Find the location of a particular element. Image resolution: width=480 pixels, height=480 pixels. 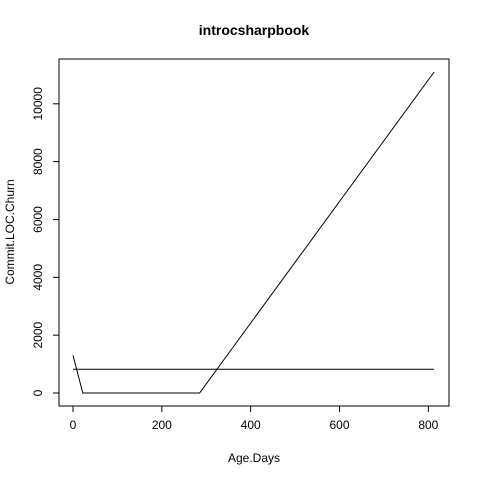

y-axis-label: Commit.LOC.Churn is located at coordinates (10, 231).